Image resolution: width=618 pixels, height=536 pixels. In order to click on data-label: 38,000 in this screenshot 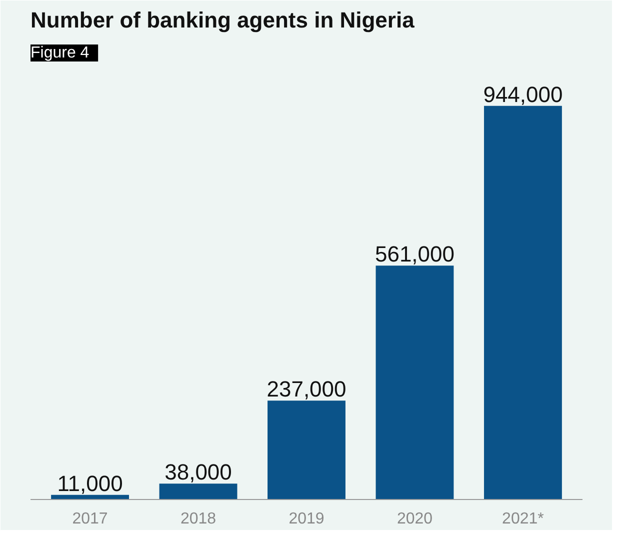, I will do `click(198, 472)`.